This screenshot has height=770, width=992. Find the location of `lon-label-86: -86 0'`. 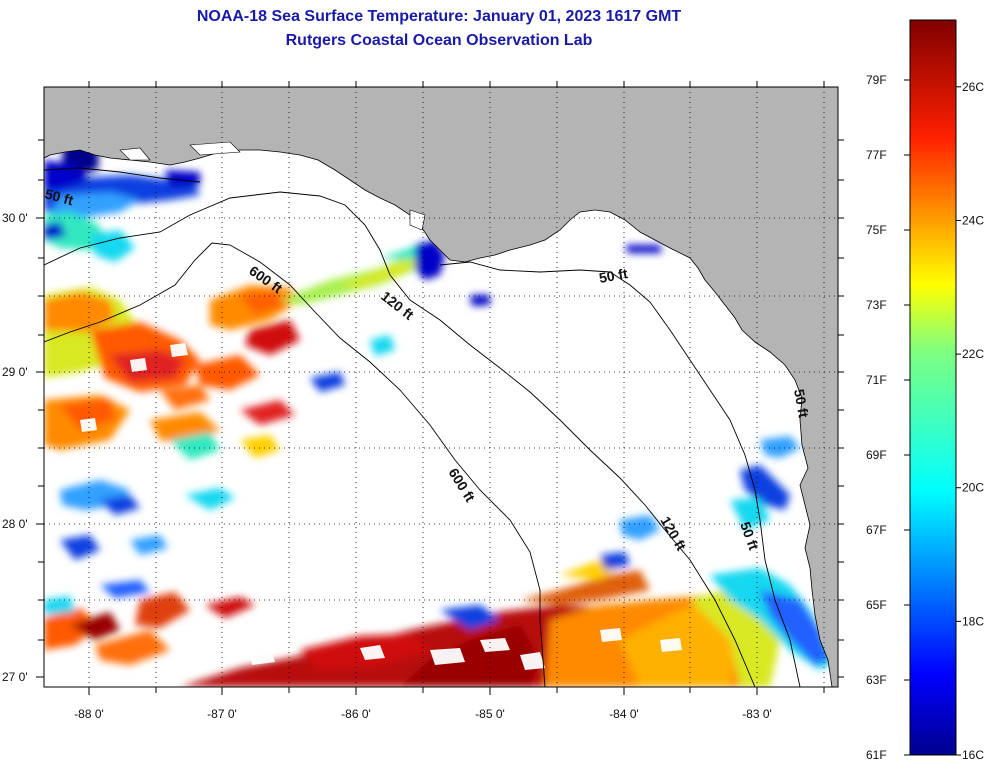

lon-label-86: -86 0' is located at coordinates (356, 714).